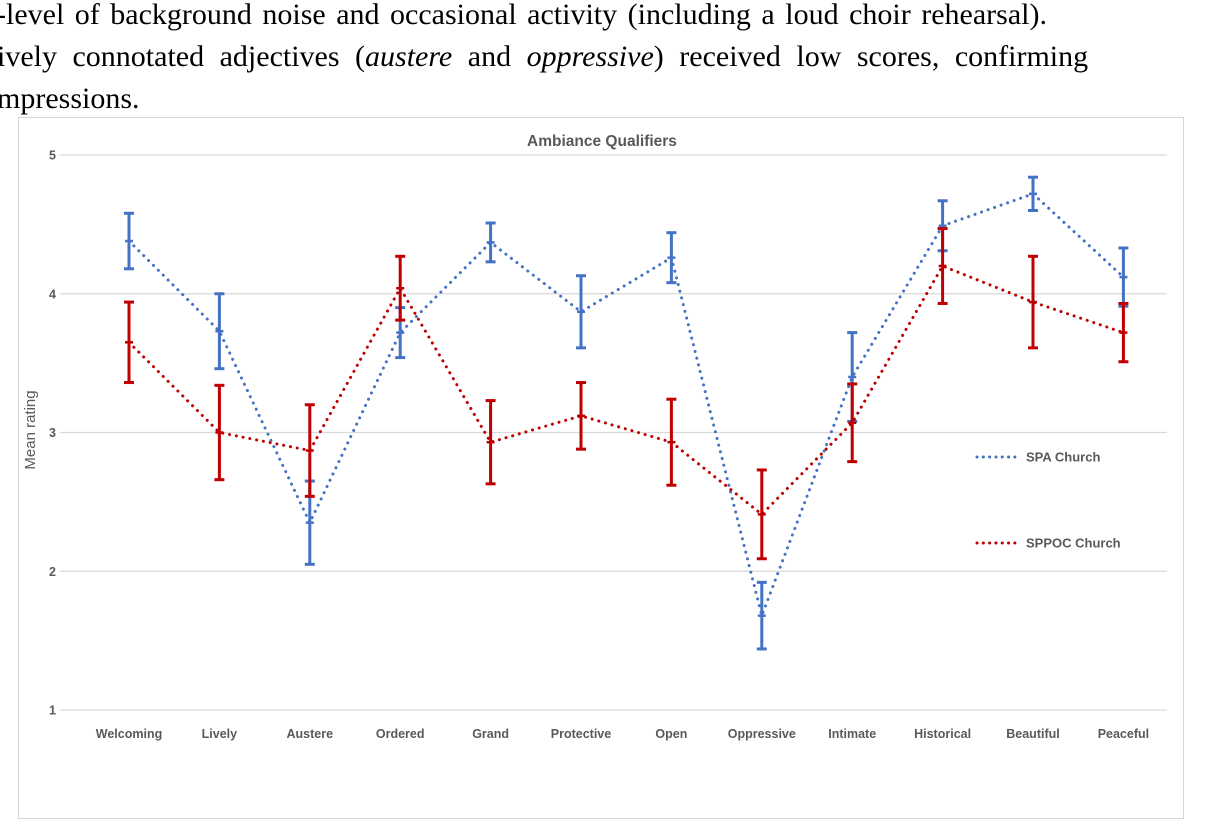 This screenshot has height=819, width=1232. What do you see at coordinates (871, 56) in the screenshot?
I see `paragraph-text: ) received low scores, confirming` at bounding box center [871, 56].